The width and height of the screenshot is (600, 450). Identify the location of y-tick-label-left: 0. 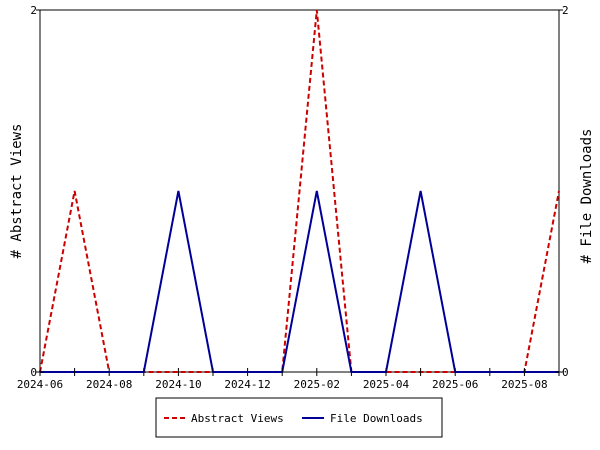
(33, 372).